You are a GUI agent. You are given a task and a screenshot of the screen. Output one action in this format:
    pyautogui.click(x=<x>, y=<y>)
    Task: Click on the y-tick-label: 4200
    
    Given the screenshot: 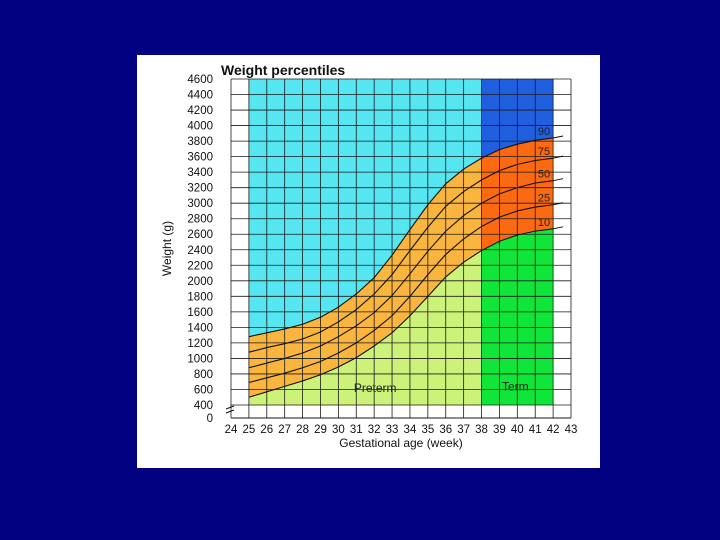 What is the action you would take?
    pyautogui.click(x=200, y=111)
    